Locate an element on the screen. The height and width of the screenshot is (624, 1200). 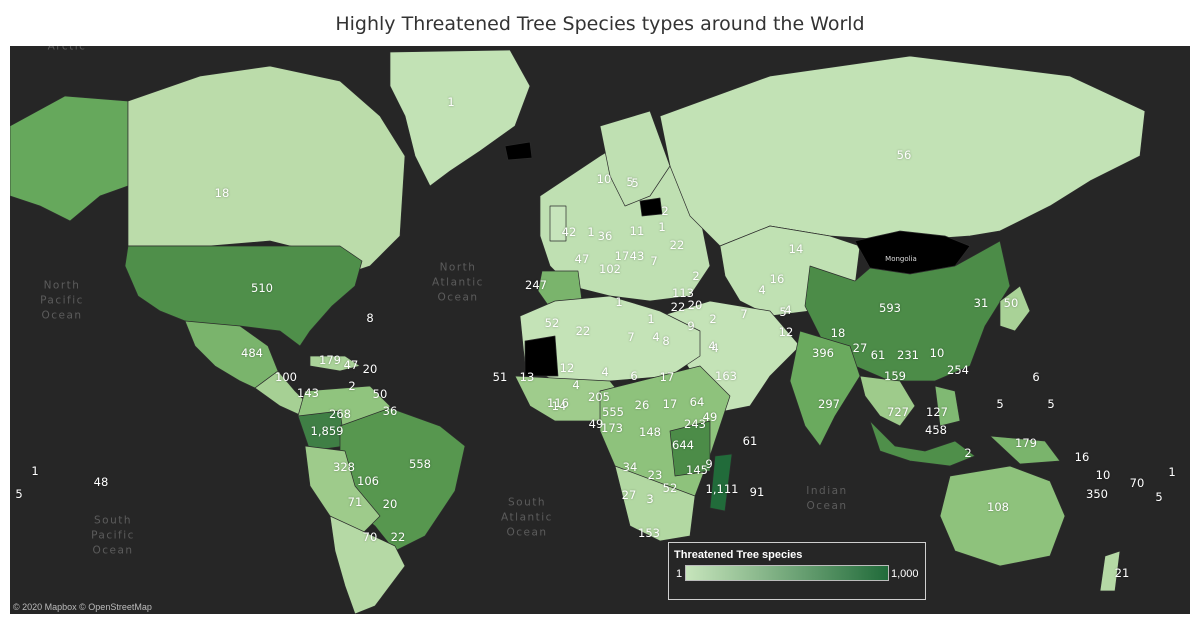
ocean-label-north-pacific: North Pacific Ocean is located at coordinates (62, 300).